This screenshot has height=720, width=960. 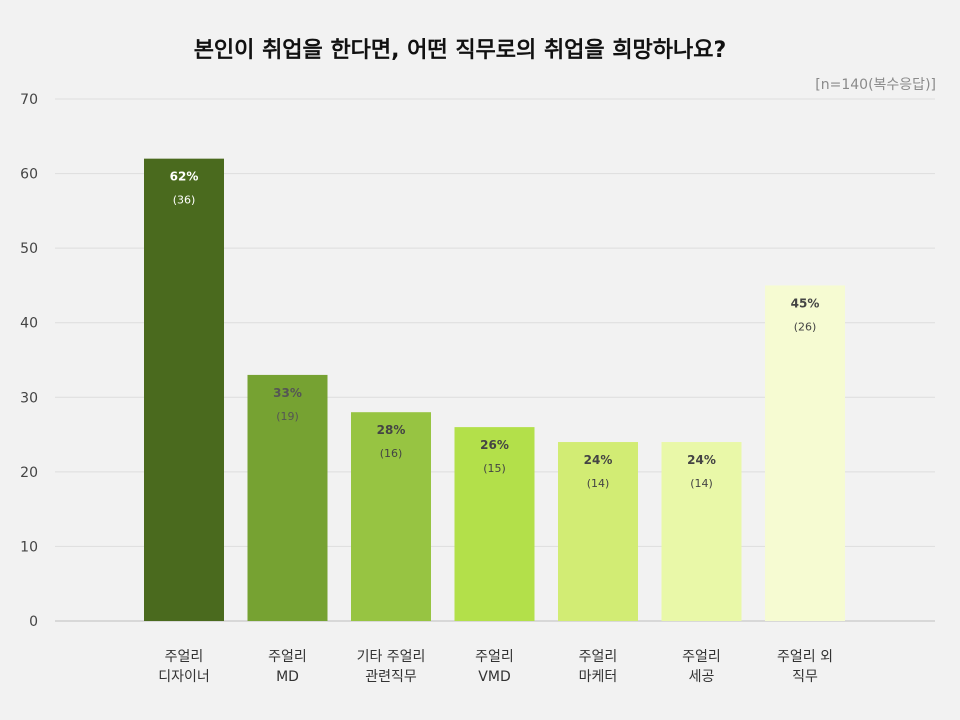 I want to click on count-label-4: (15), so click(x=494, y=468).